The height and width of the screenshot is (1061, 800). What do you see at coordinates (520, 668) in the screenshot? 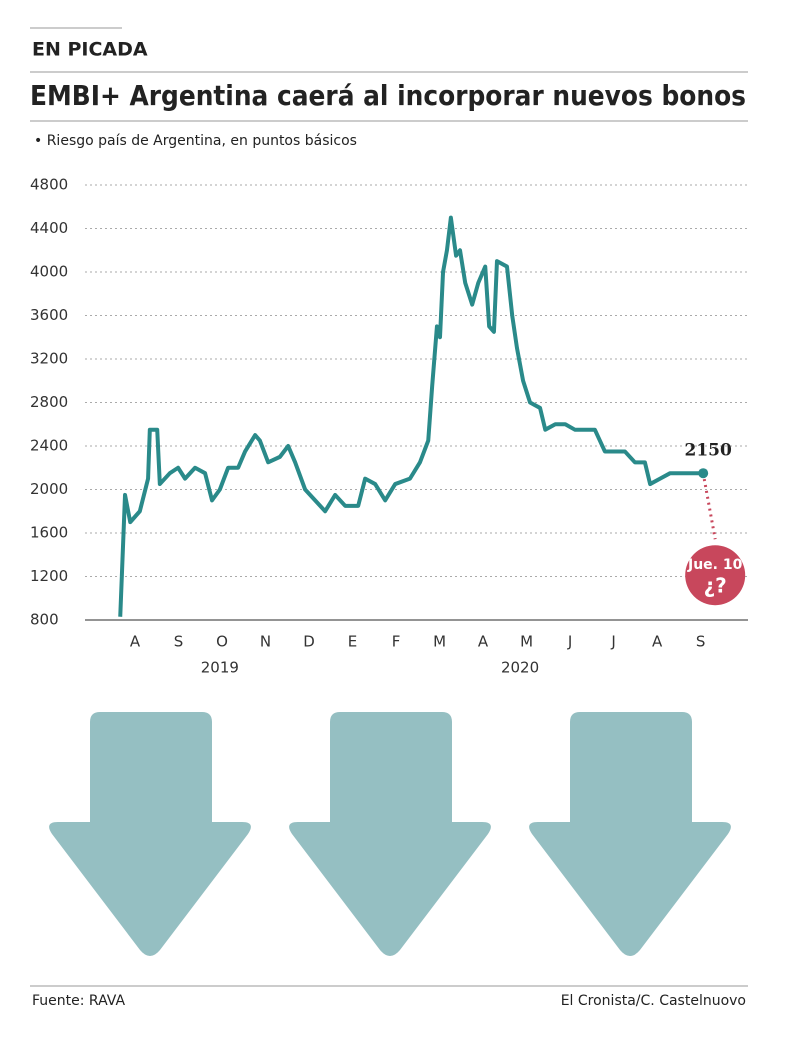
I see `year-label: 2020` at bounding box center [520, 668].